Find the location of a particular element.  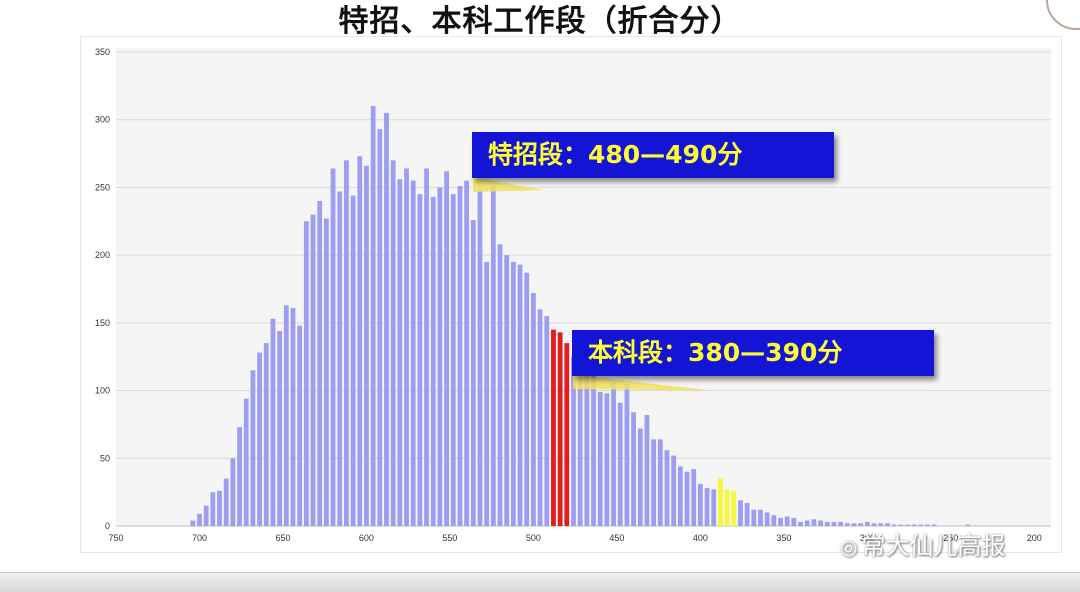

callout-special-range: 特招段：480—490分 is located at coordinates (653, 155).